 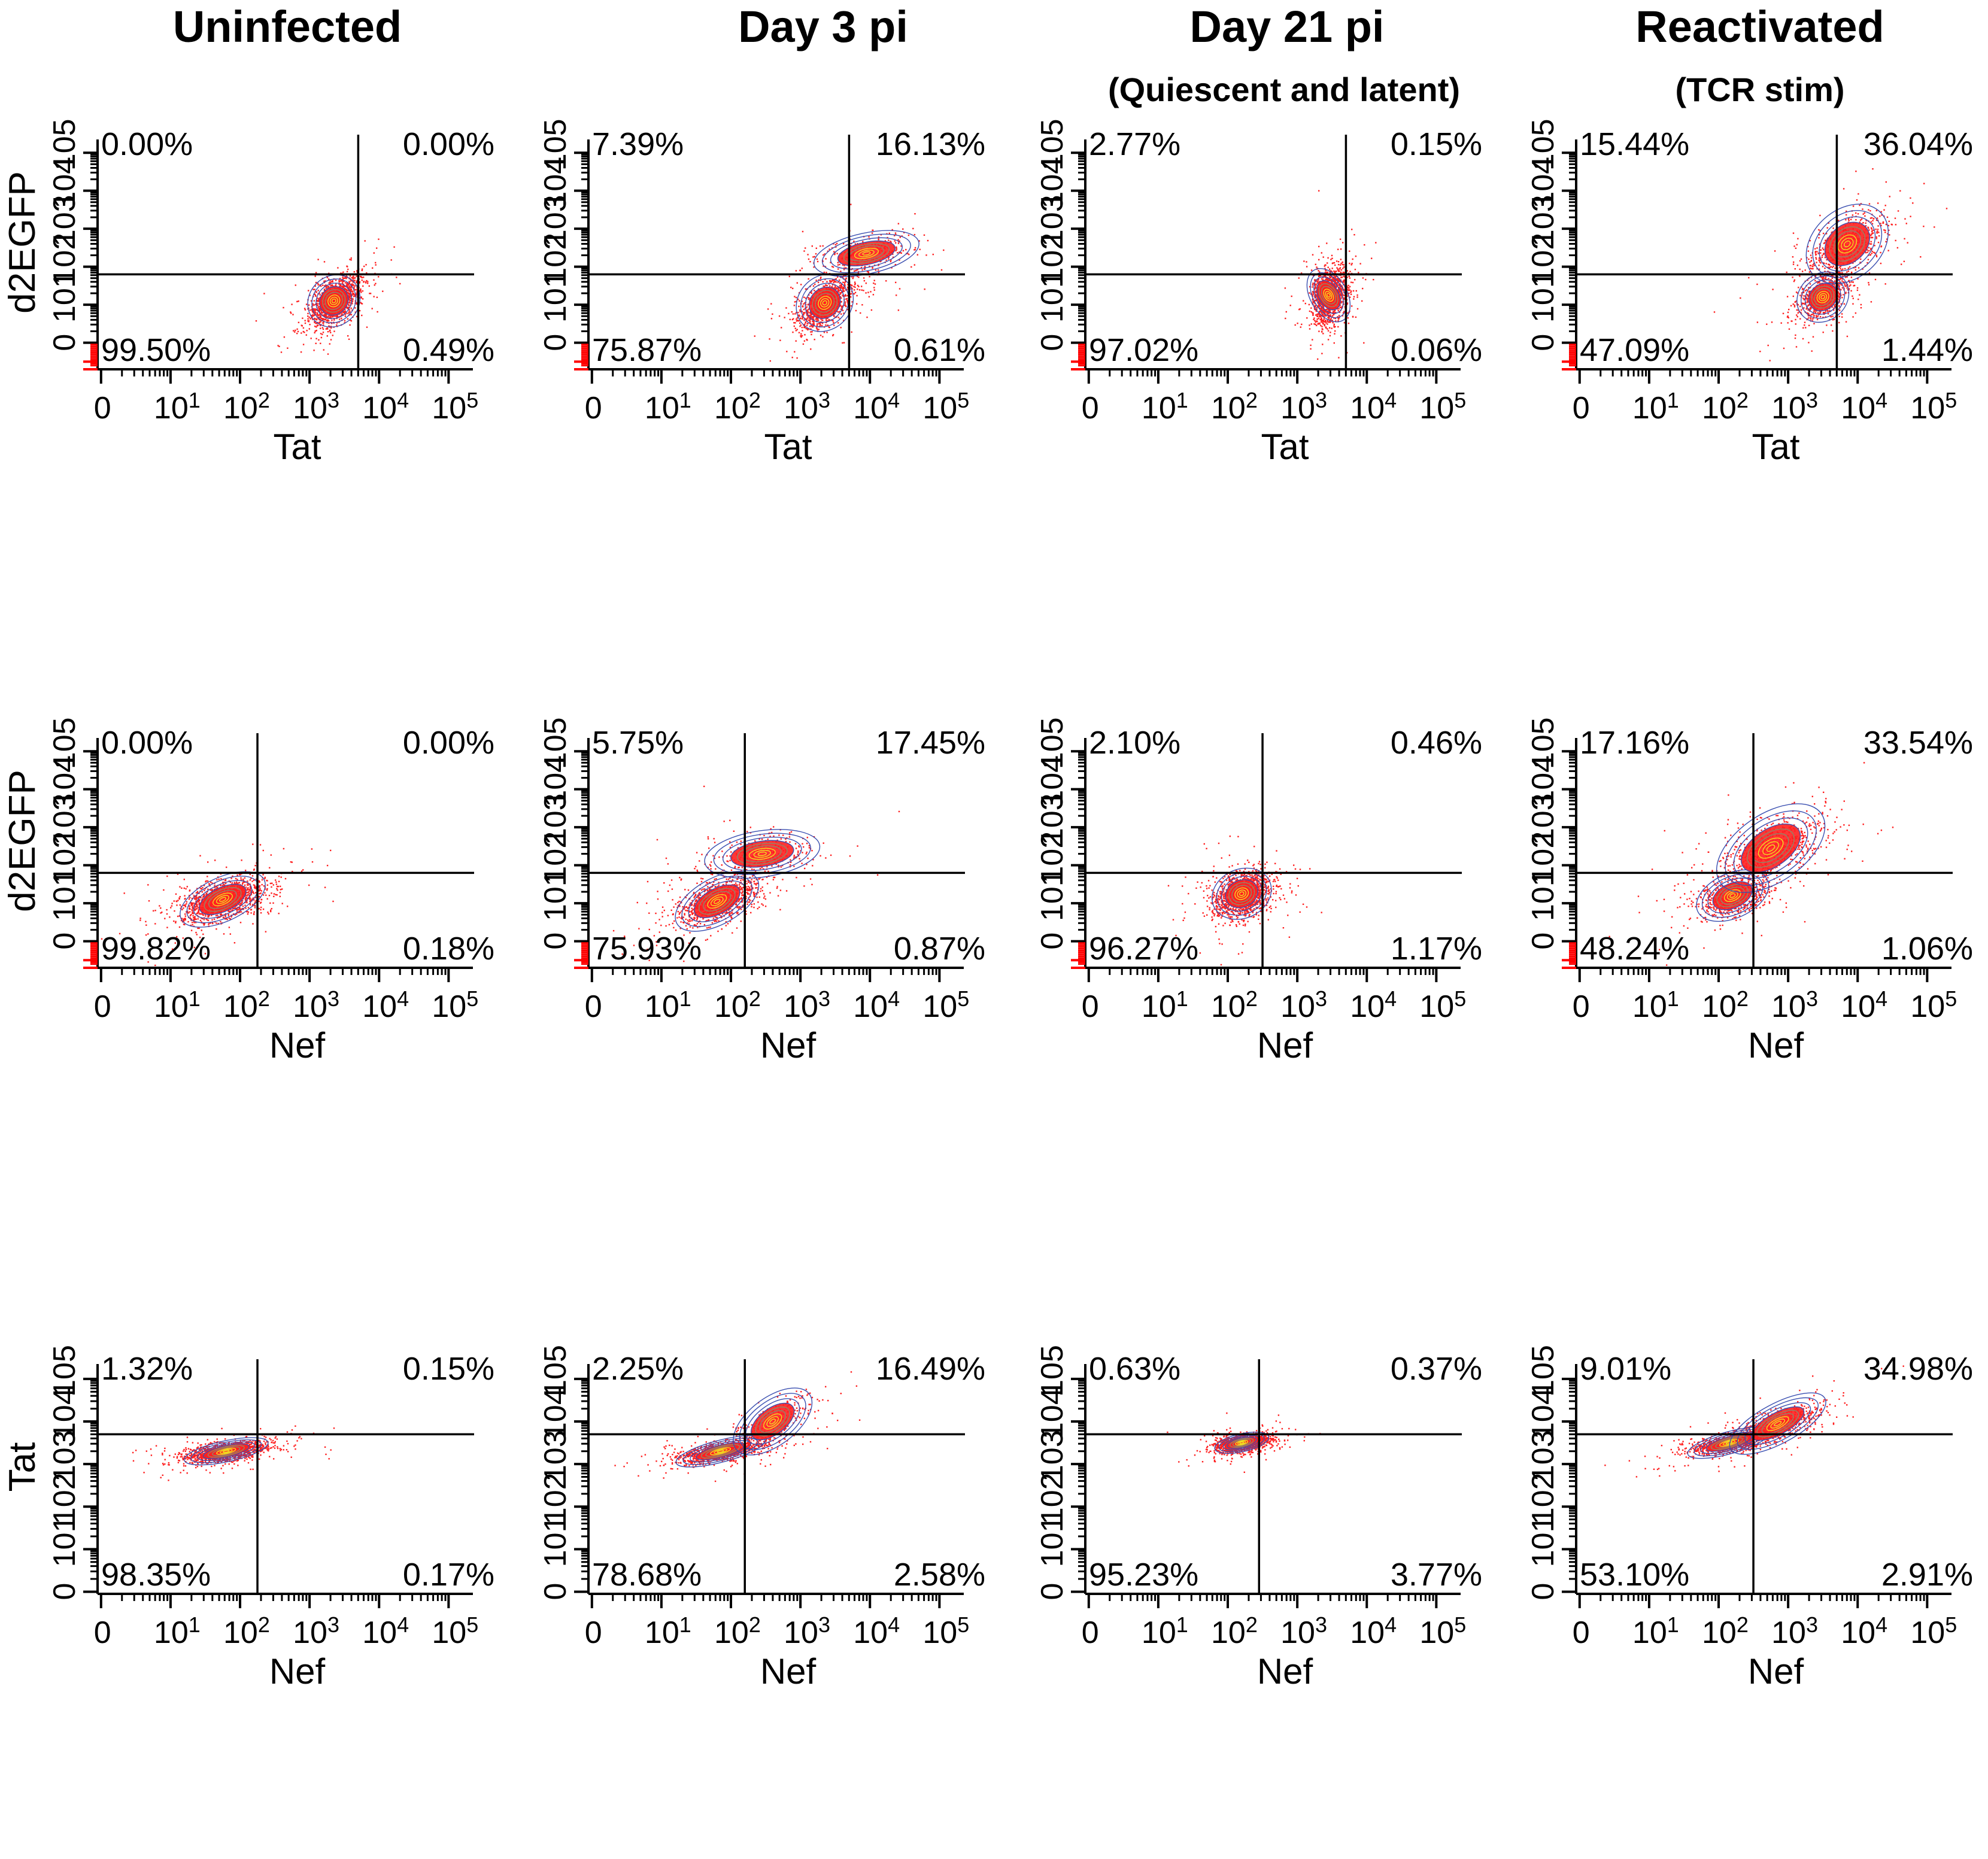 What do you see at coordinates (1182, 400) in the screenshot?
I see `x-tick-exponent: 1` at bounding box center [1182, 400].